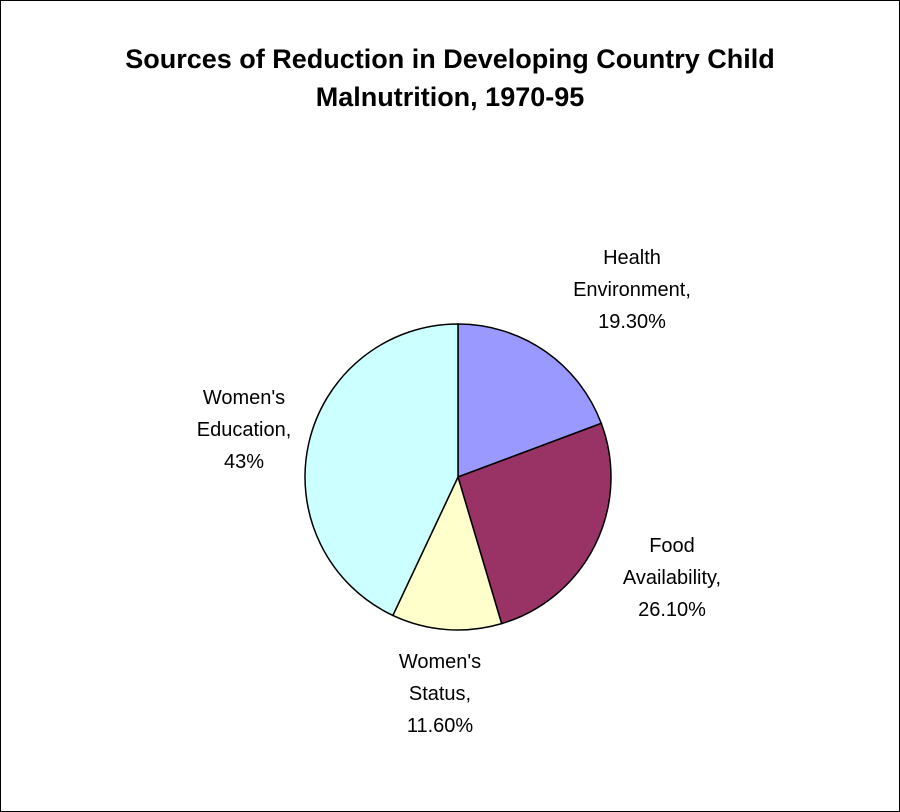  I want to click on slice-label-women-s-status: Women's Status, 11.60%, so click(440, 694).